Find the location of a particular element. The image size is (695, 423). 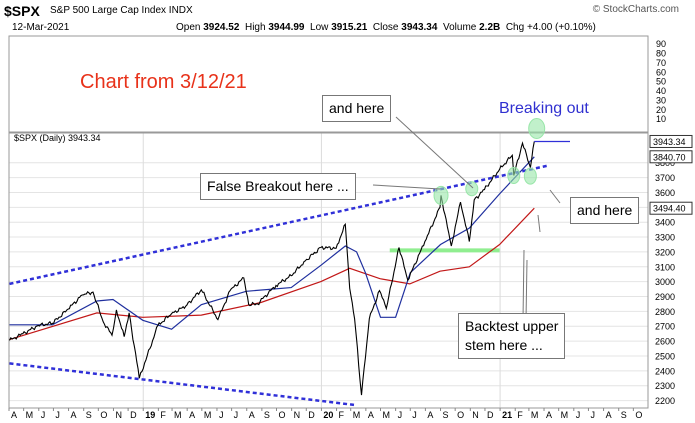

x-tick-label: 21 is located at coordinates (507, 415).